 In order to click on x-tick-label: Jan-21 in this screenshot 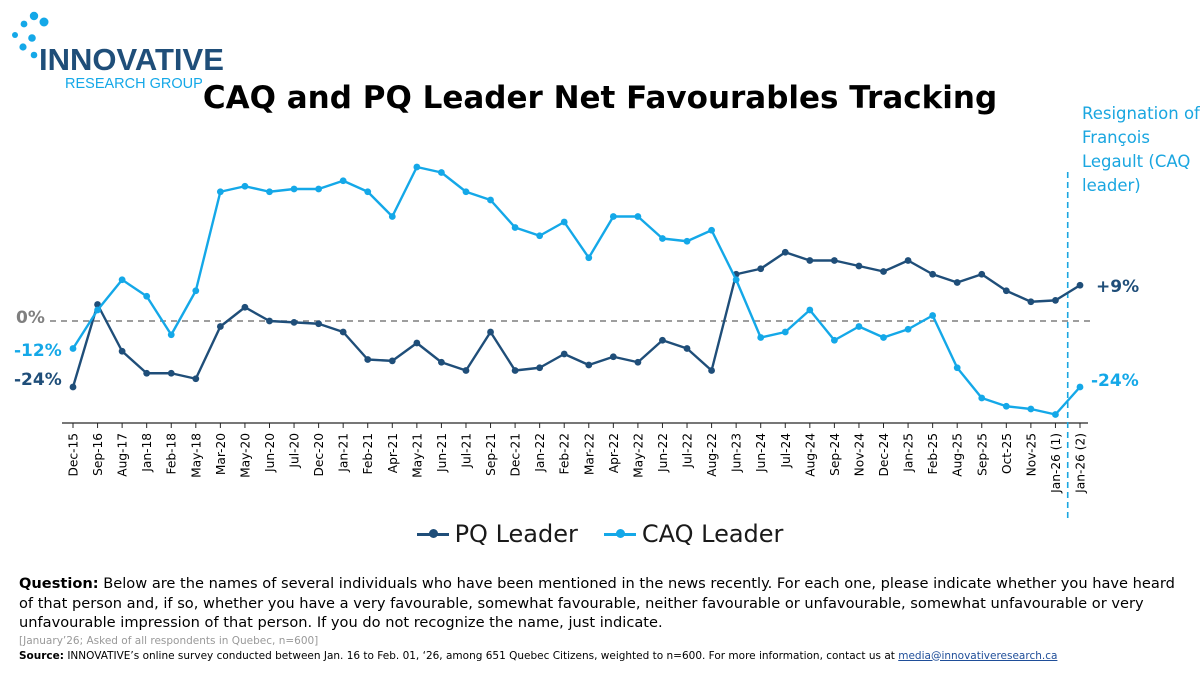, I will do `click(344, 453)`.